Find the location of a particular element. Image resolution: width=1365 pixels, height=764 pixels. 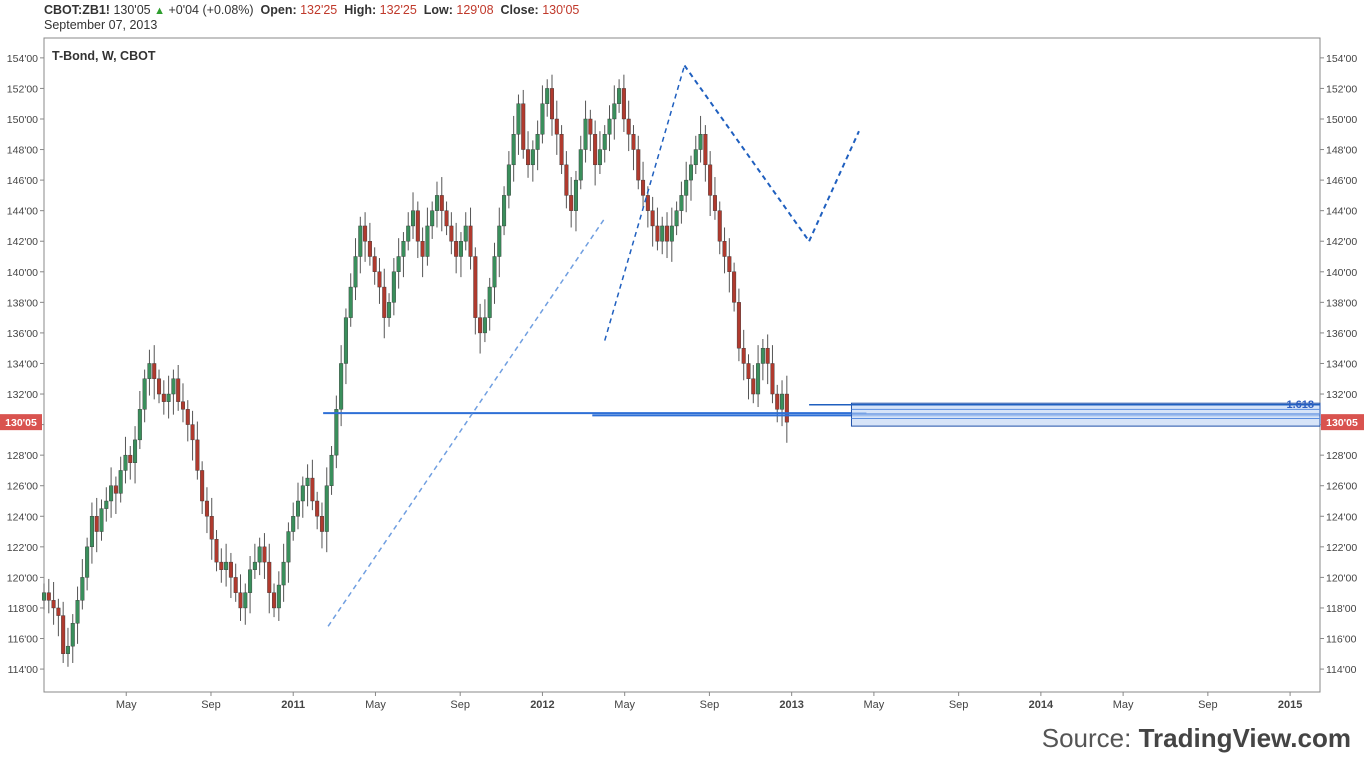

y-tick-label-right: 140'00 is located at coordinates (1341, 273).